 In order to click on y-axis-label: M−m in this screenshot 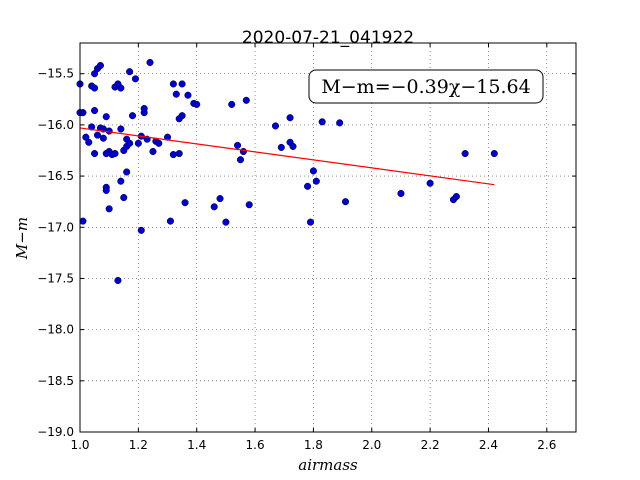, I will do `click(22, 238)`.